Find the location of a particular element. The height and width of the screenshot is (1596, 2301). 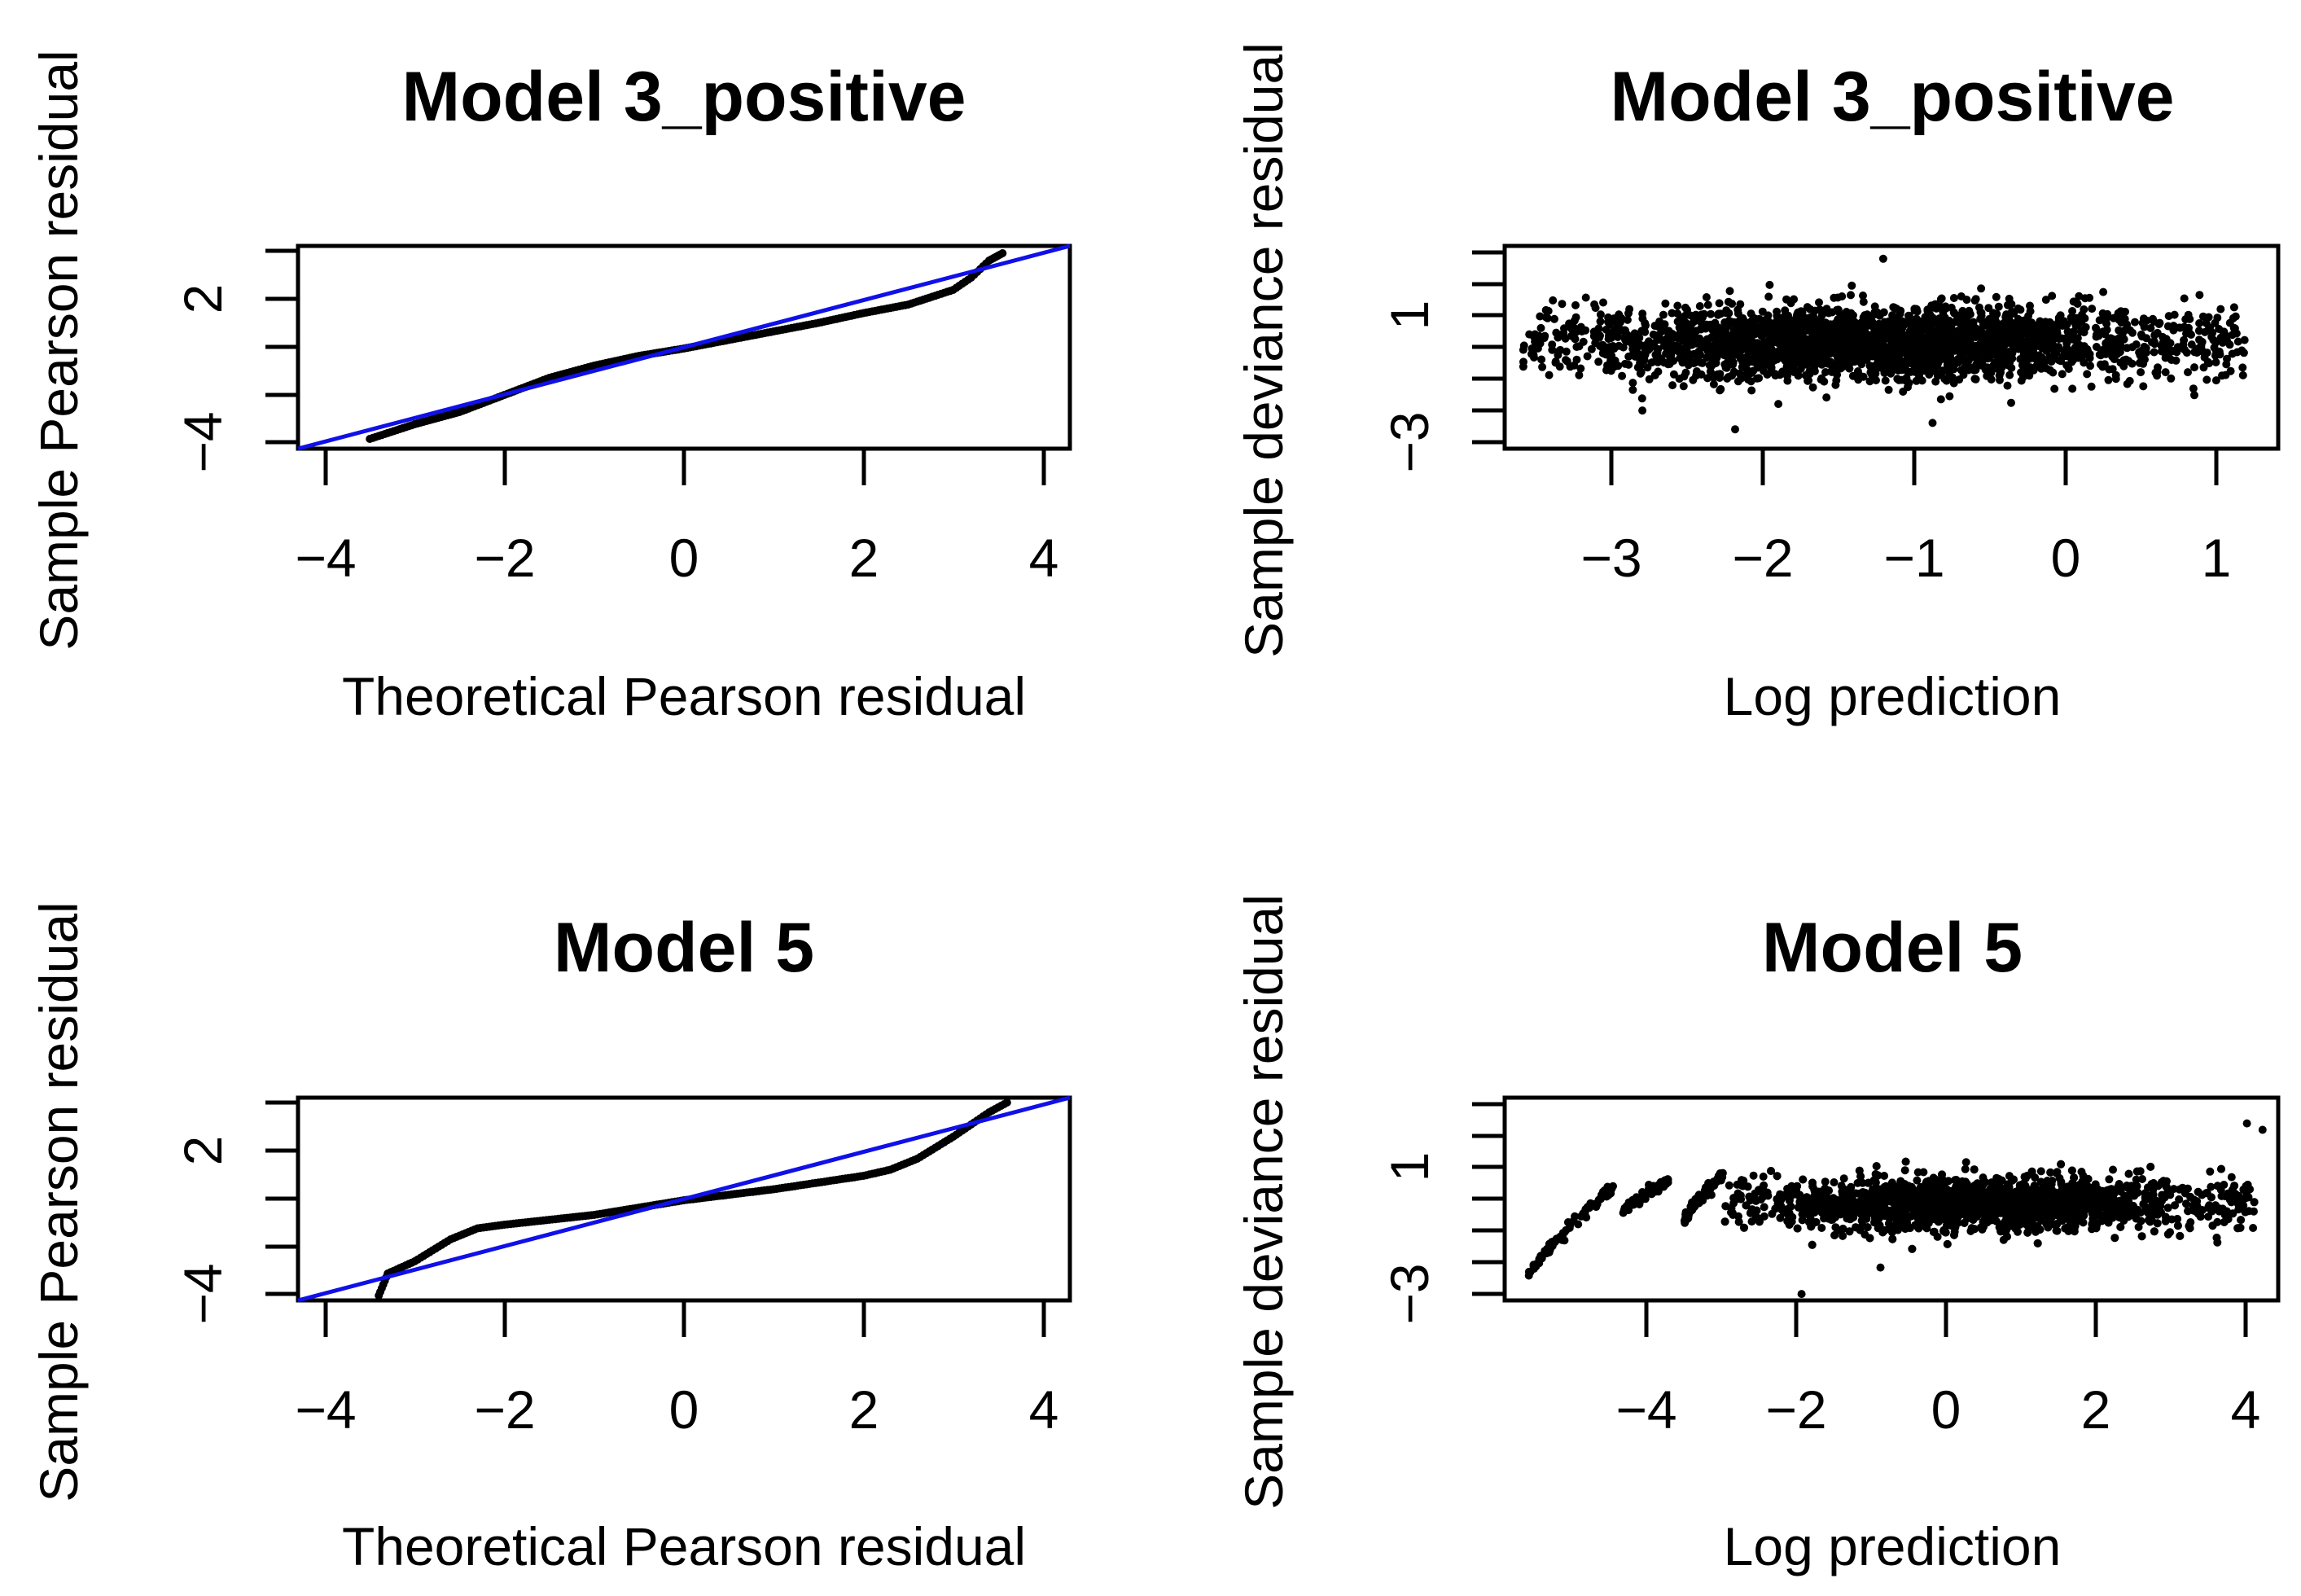

y-tick-label-neg3: −3 is located at coordinates (1409, 441).